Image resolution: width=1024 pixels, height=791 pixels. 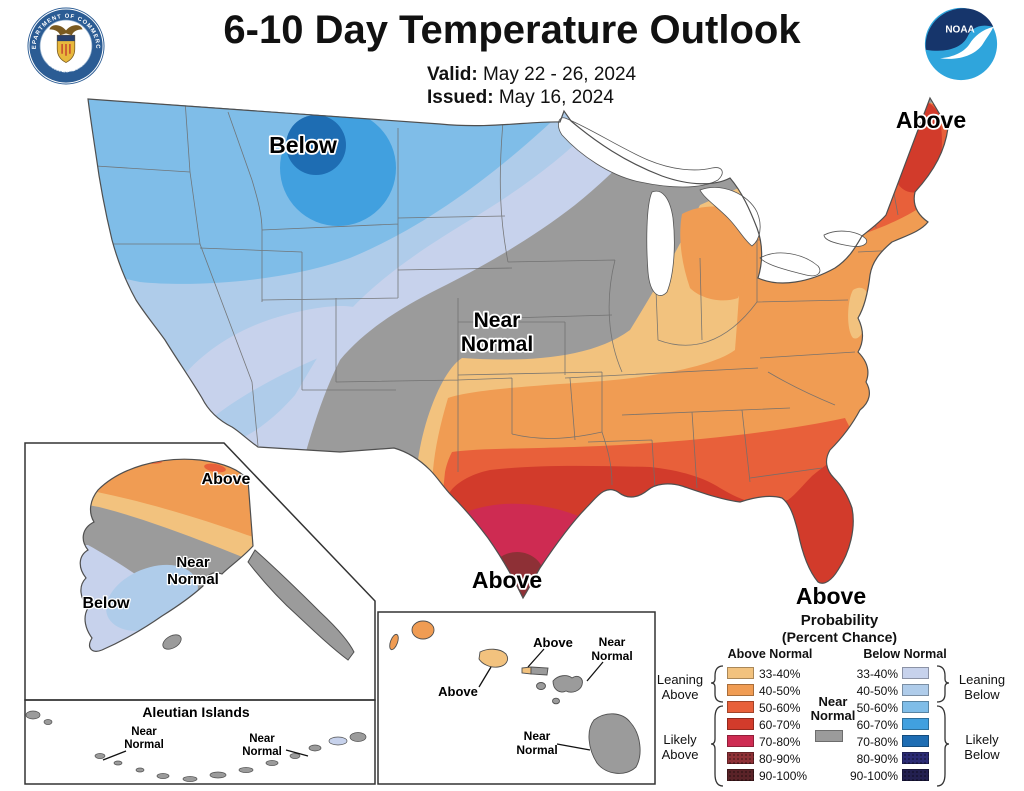 I want to click on legend-title: Probability, so click(x=839, y=620).